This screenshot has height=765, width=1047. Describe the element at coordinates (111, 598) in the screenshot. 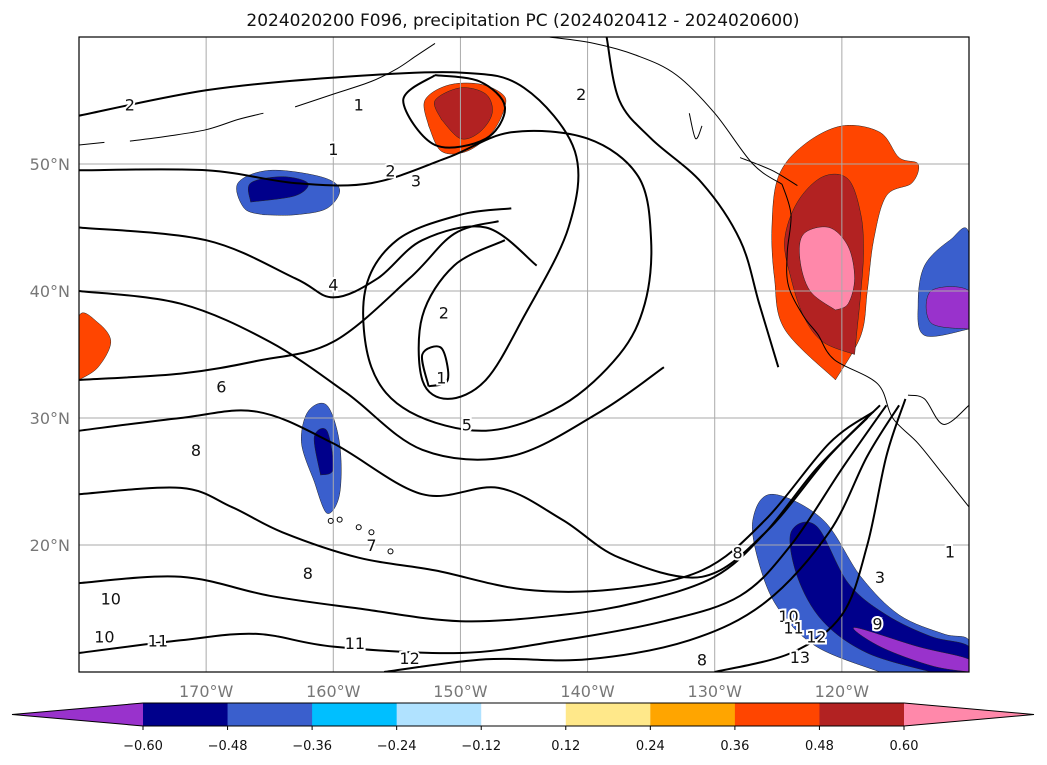

I see `contour-label-15: 10` at that location.